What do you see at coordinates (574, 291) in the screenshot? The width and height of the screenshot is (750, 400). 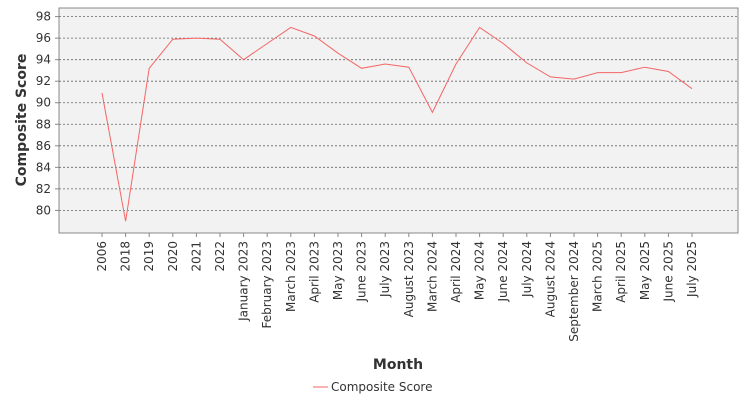 I see `x-tick-label: September 2024` at bounding box center [574, 291].